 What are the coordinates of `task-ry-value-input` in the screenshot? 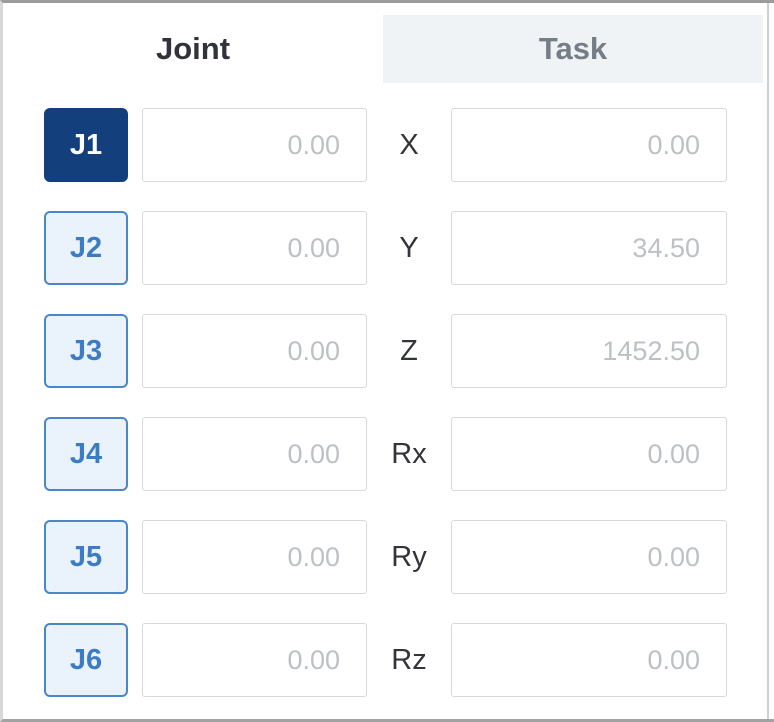 It's located at (589, 557).